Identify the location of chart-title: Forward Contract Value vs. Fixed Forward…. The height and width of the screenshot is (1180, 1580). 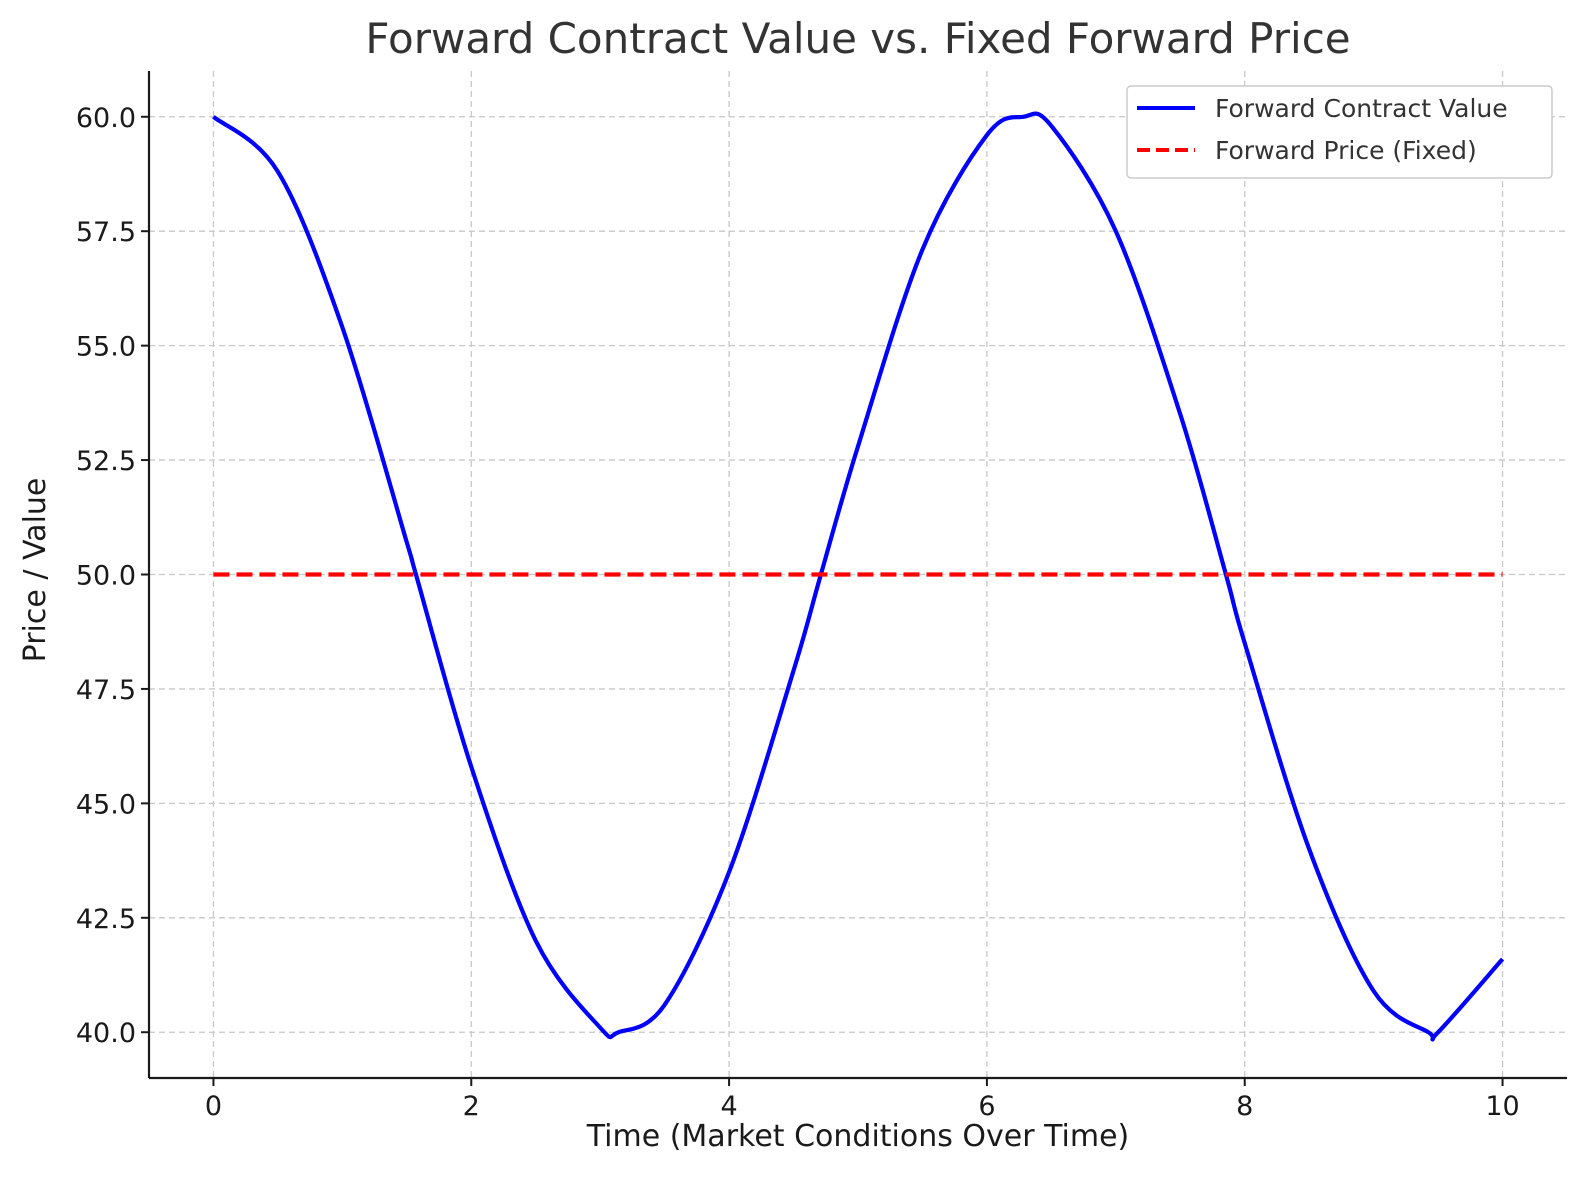
(857, 38).